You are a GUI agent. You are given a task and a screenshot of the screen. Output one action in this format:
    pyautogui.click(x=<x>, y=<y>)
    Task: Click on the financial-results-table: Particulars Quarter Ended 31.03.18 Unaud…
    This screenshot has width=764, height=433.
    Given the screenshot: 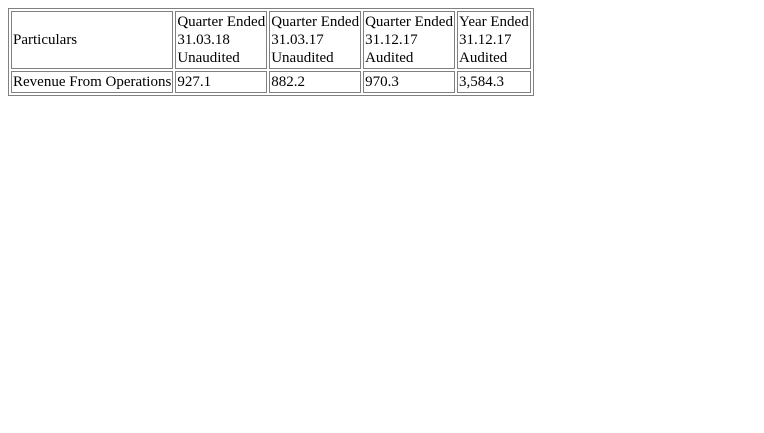 What is the action you would take?
    pyautogui.click(x=271, y=52)
    